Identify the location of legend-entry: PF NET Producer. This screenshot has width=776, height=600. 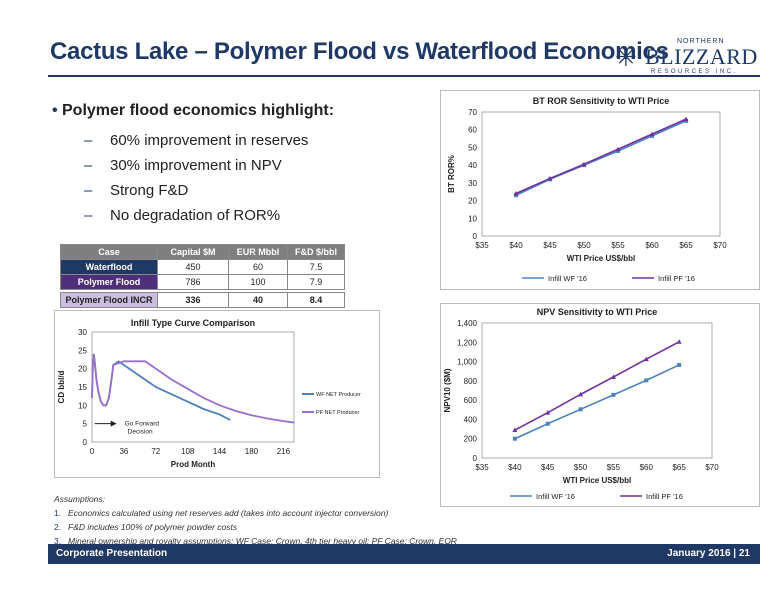
(337, 413).